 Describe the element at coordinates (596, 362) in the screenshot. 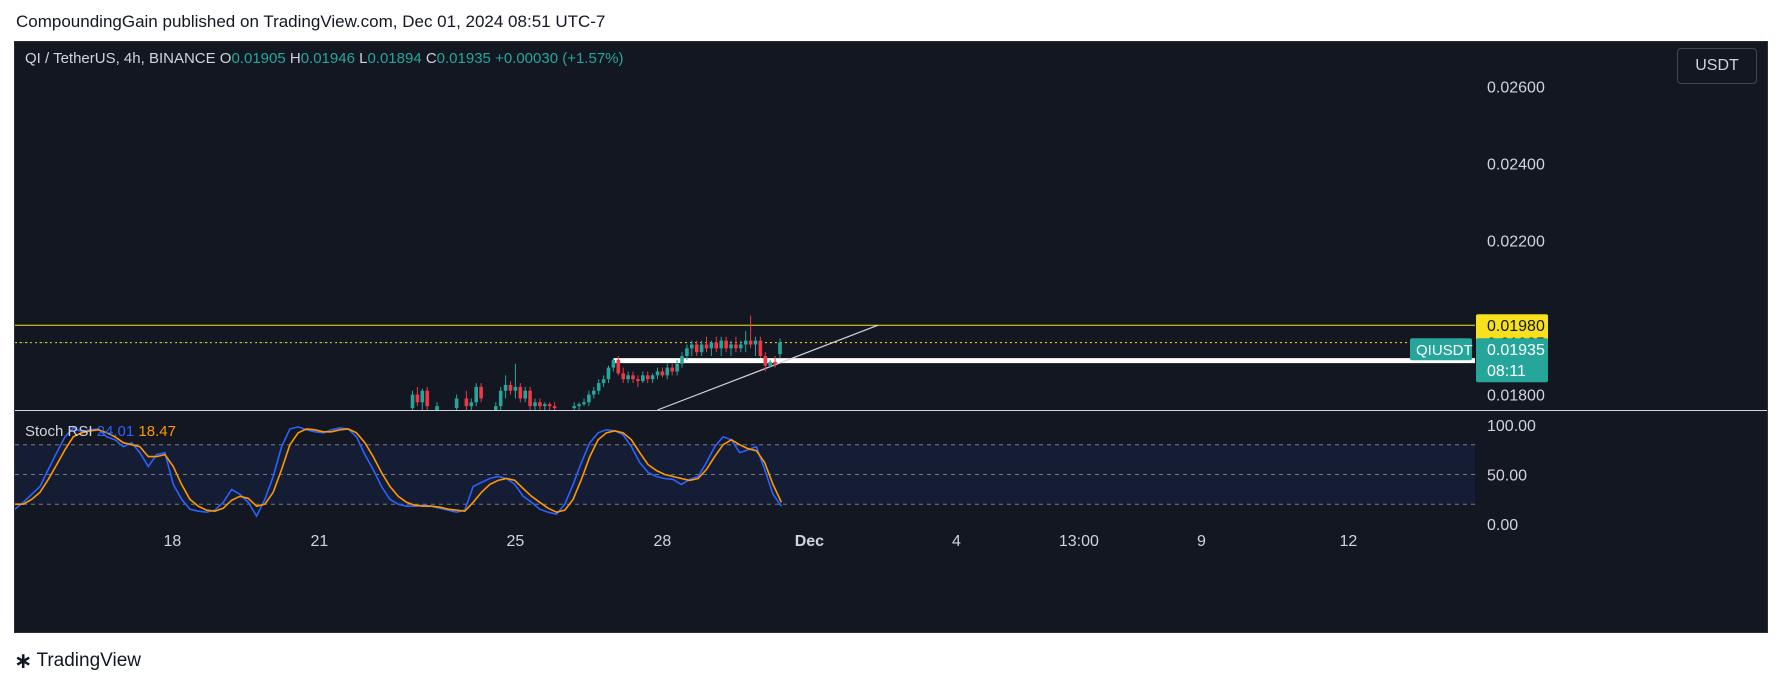

I see `candles-group` at that location.